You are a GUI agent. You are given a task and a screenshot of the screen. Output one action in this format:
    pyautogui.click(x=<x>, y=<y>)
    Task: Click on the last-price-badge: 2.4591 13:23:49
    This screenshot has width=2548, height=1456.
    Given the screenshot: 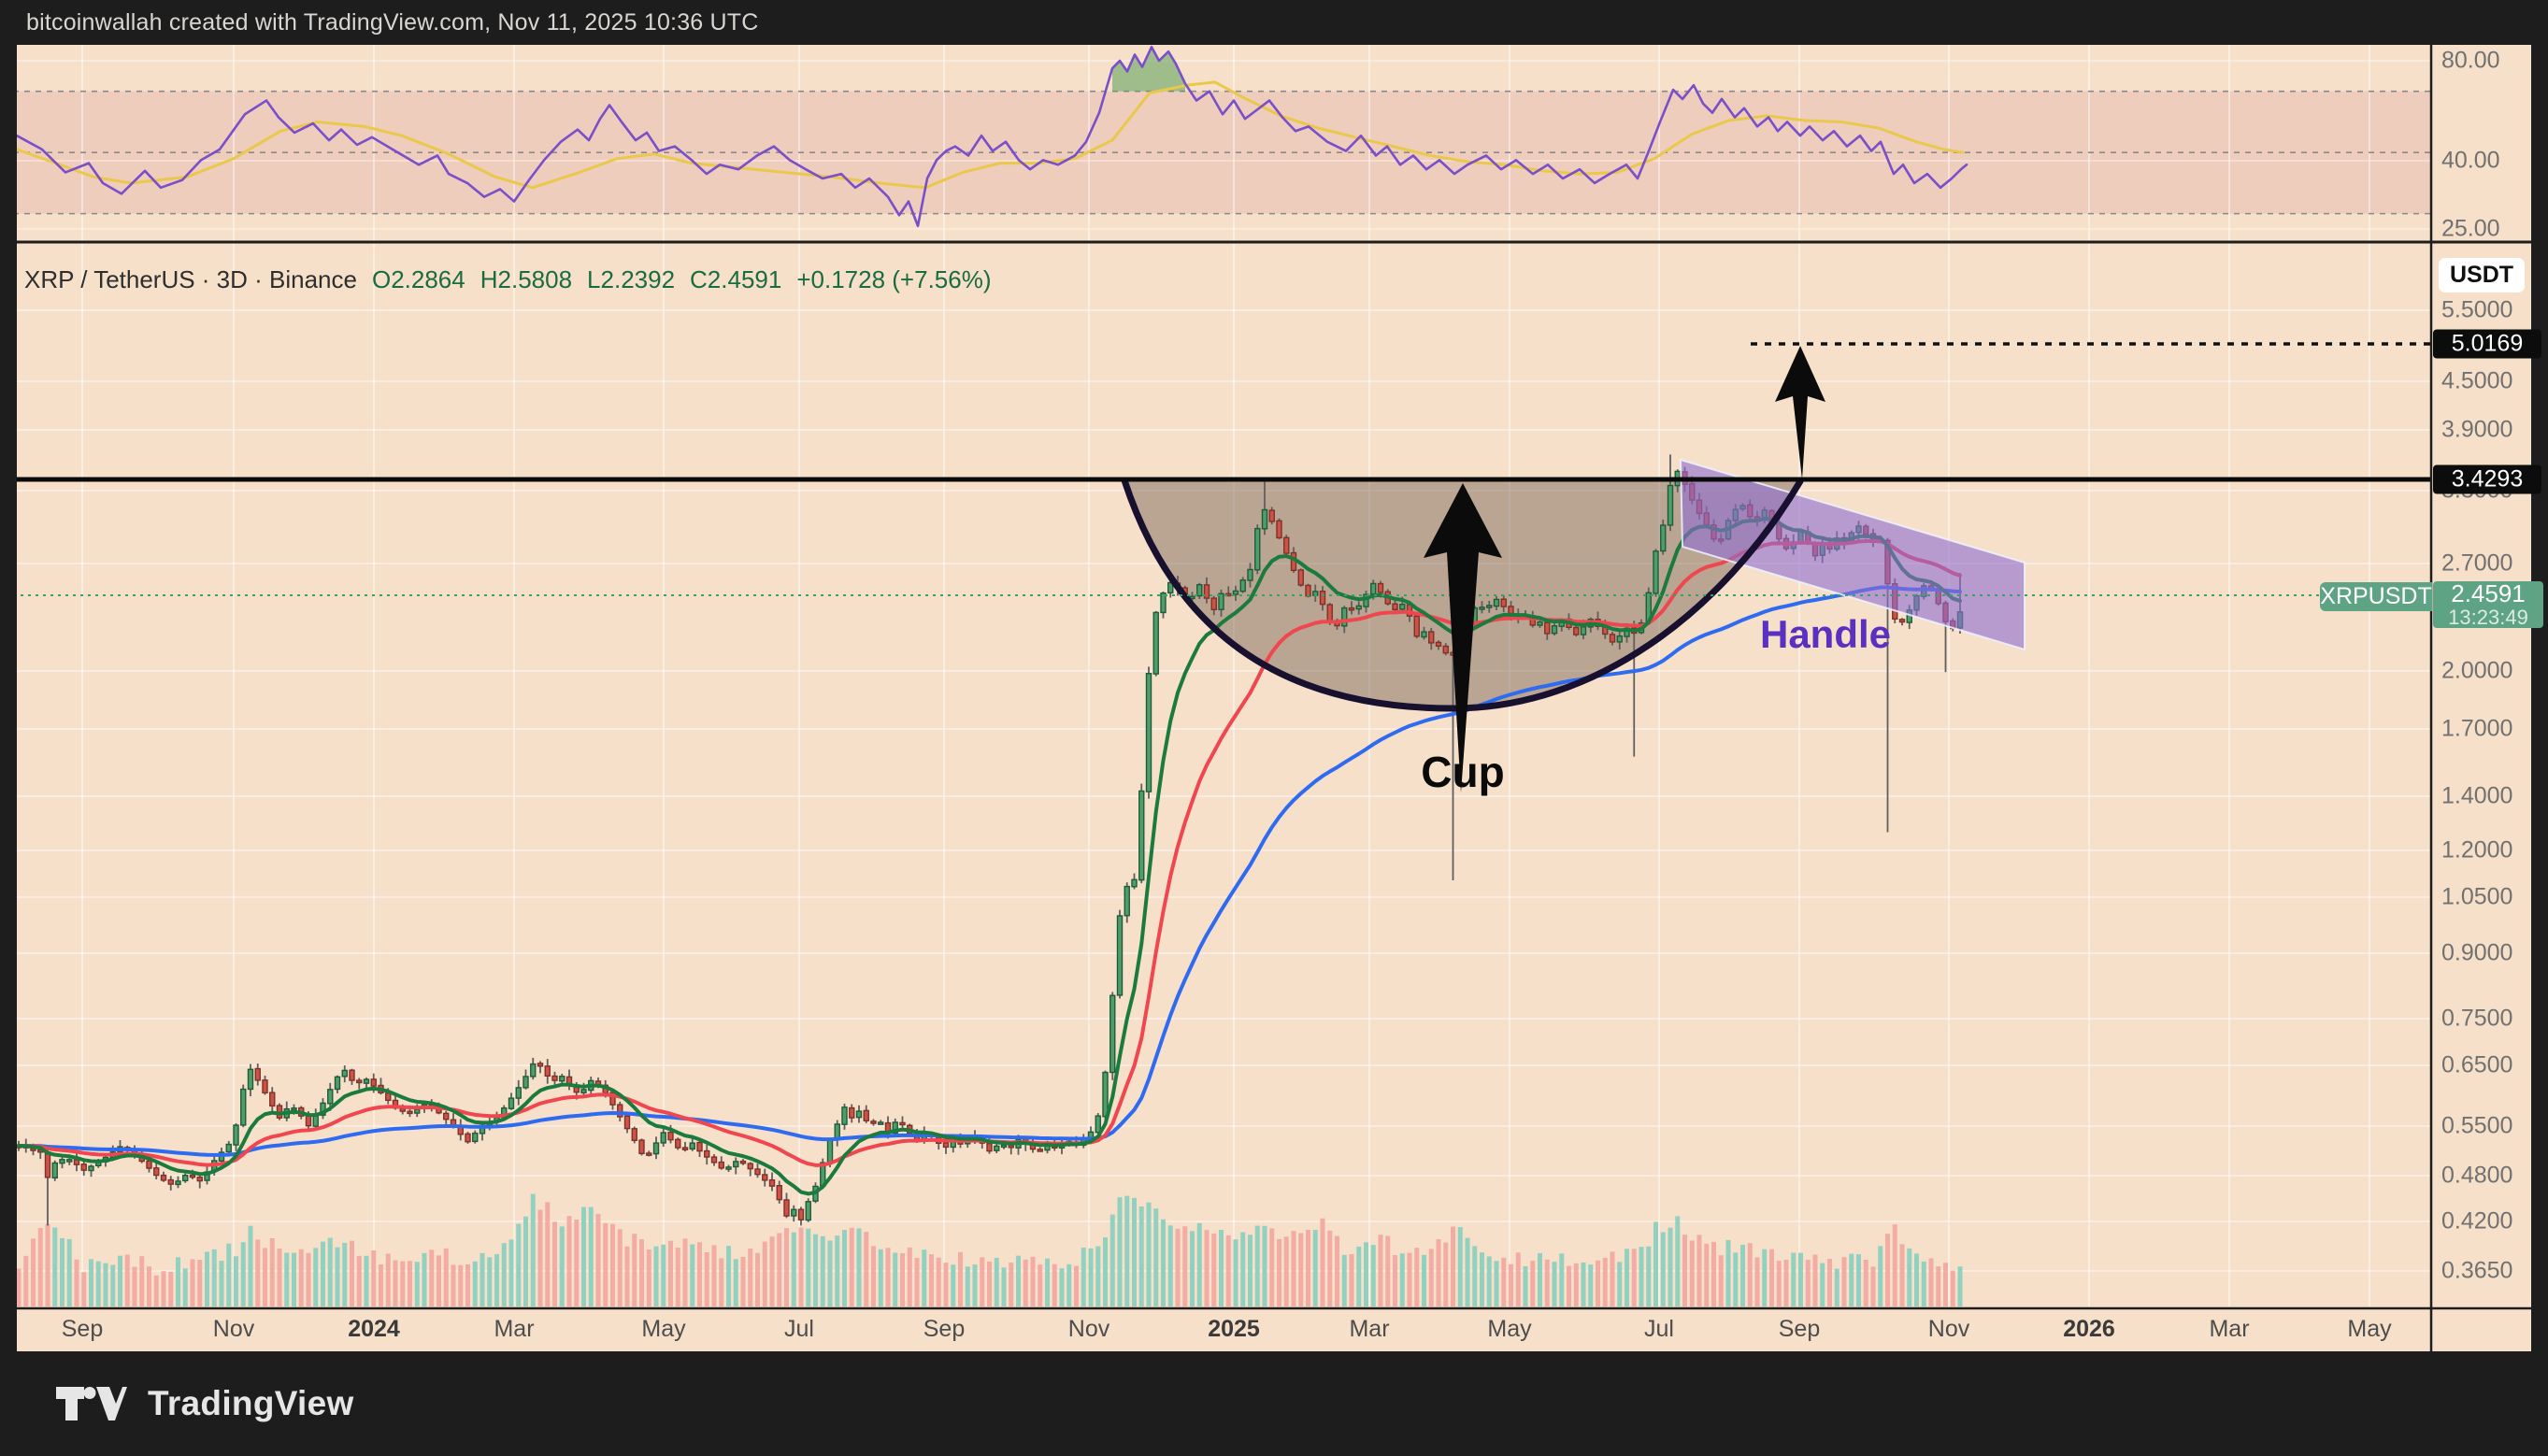 What is the action you would take?
    pyautogui.click(x=2488, y=604)
    